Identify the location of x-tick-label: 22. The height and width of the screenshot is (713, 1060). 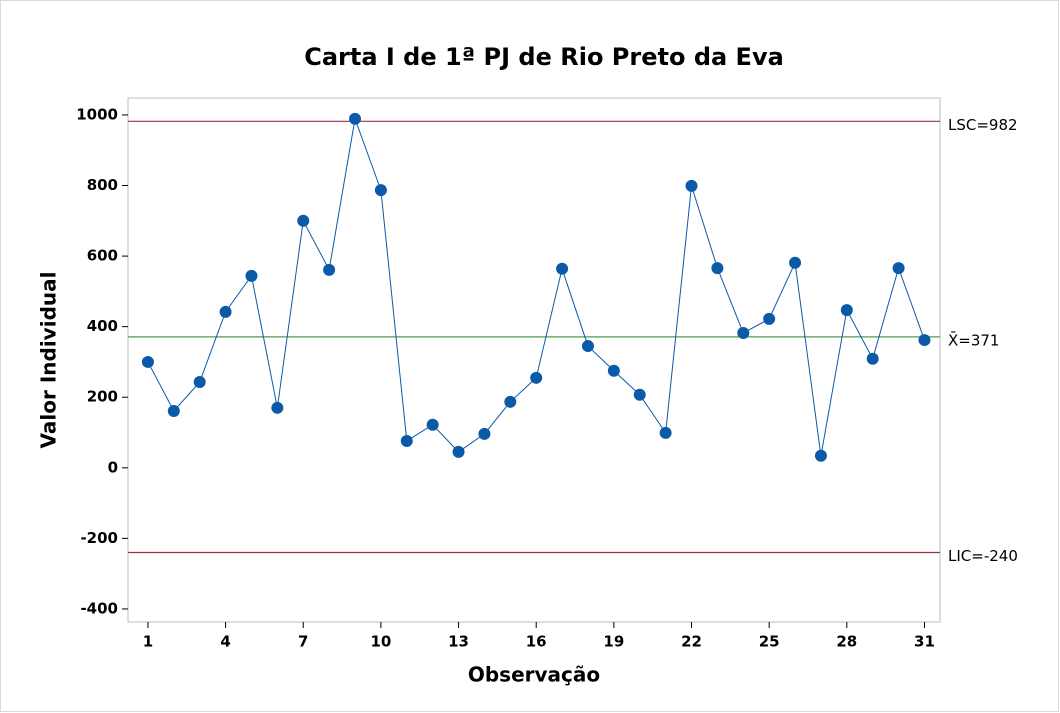
(691, 642).